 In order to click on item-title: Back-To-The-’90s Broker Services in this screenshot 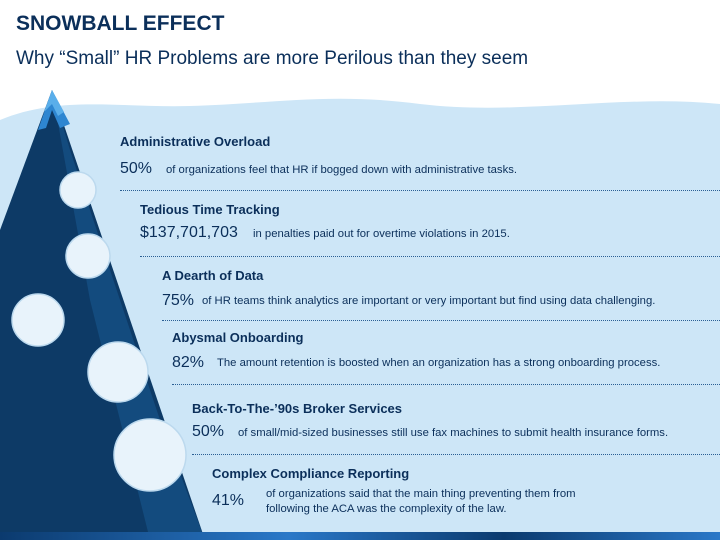, I will do `click(297, 408)`.